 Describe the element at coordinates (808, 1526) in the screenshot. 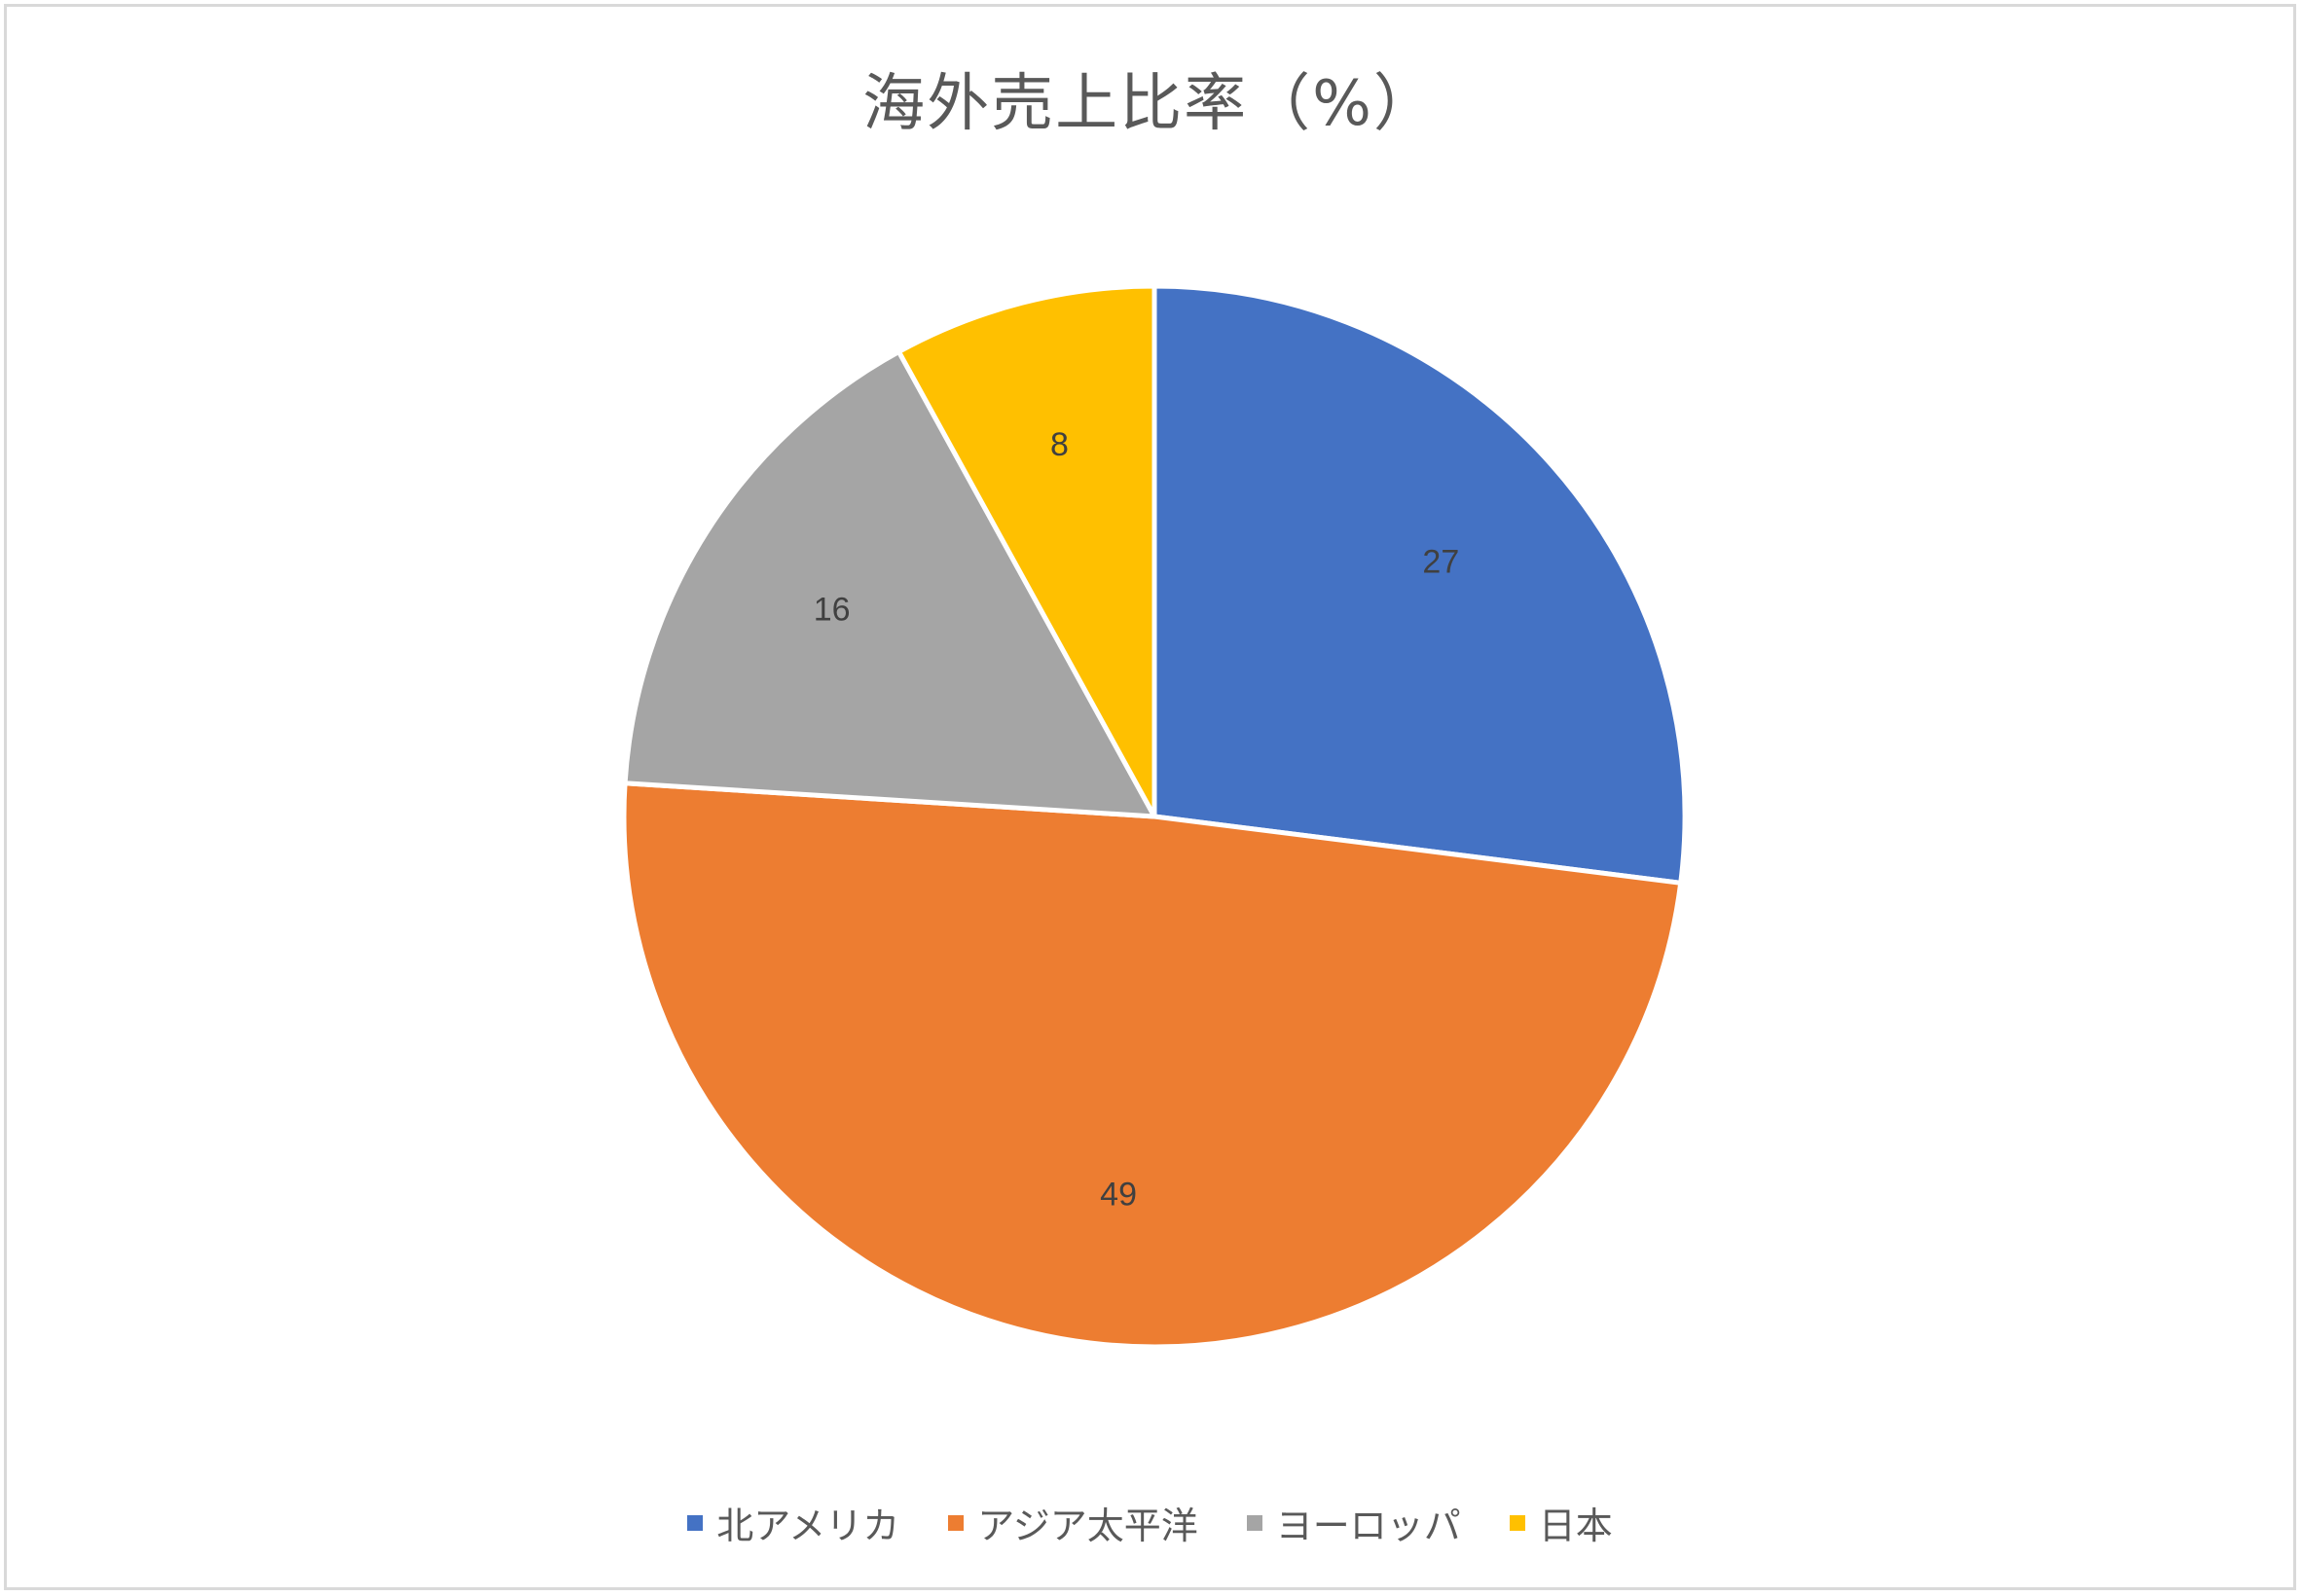

I see `legend-label: 北アメリカ` at that location.